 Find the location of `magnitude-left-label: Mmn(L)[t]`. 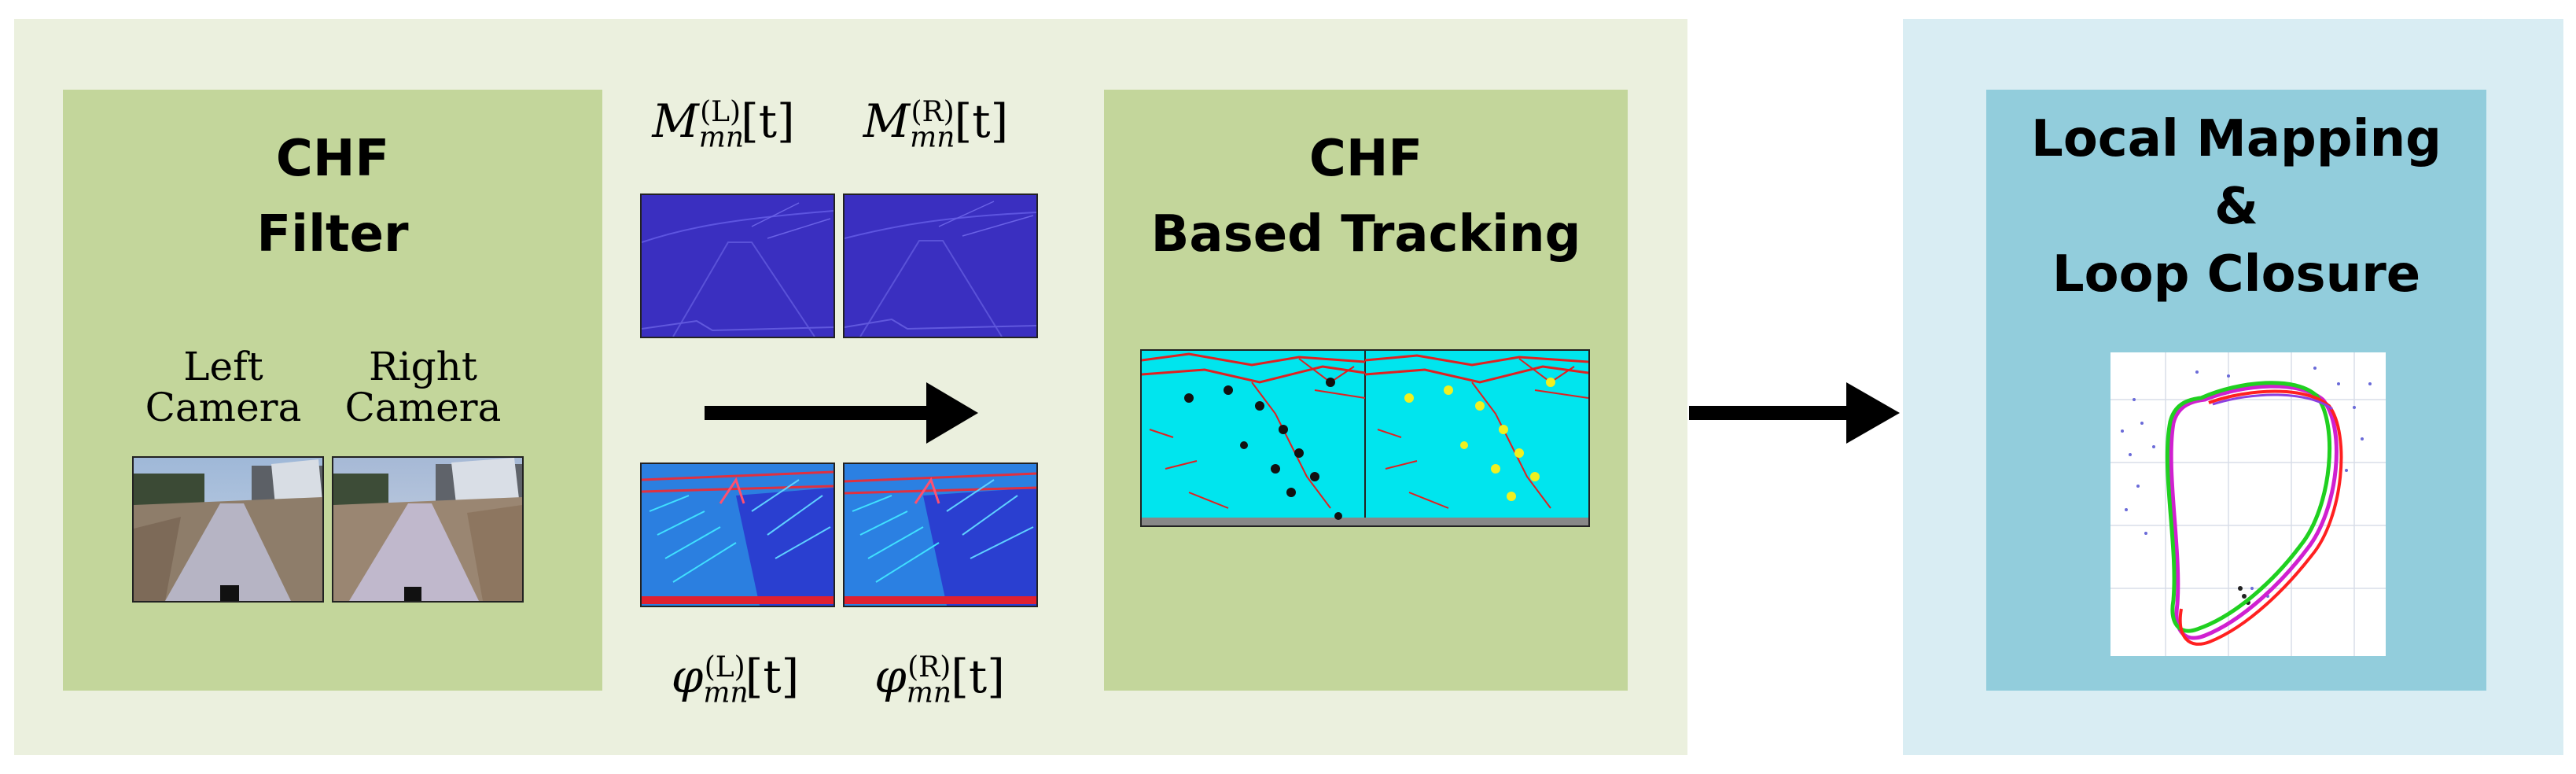

magnitude-left-label: Mmn(L)[t] is located at coordinates (723, 124).